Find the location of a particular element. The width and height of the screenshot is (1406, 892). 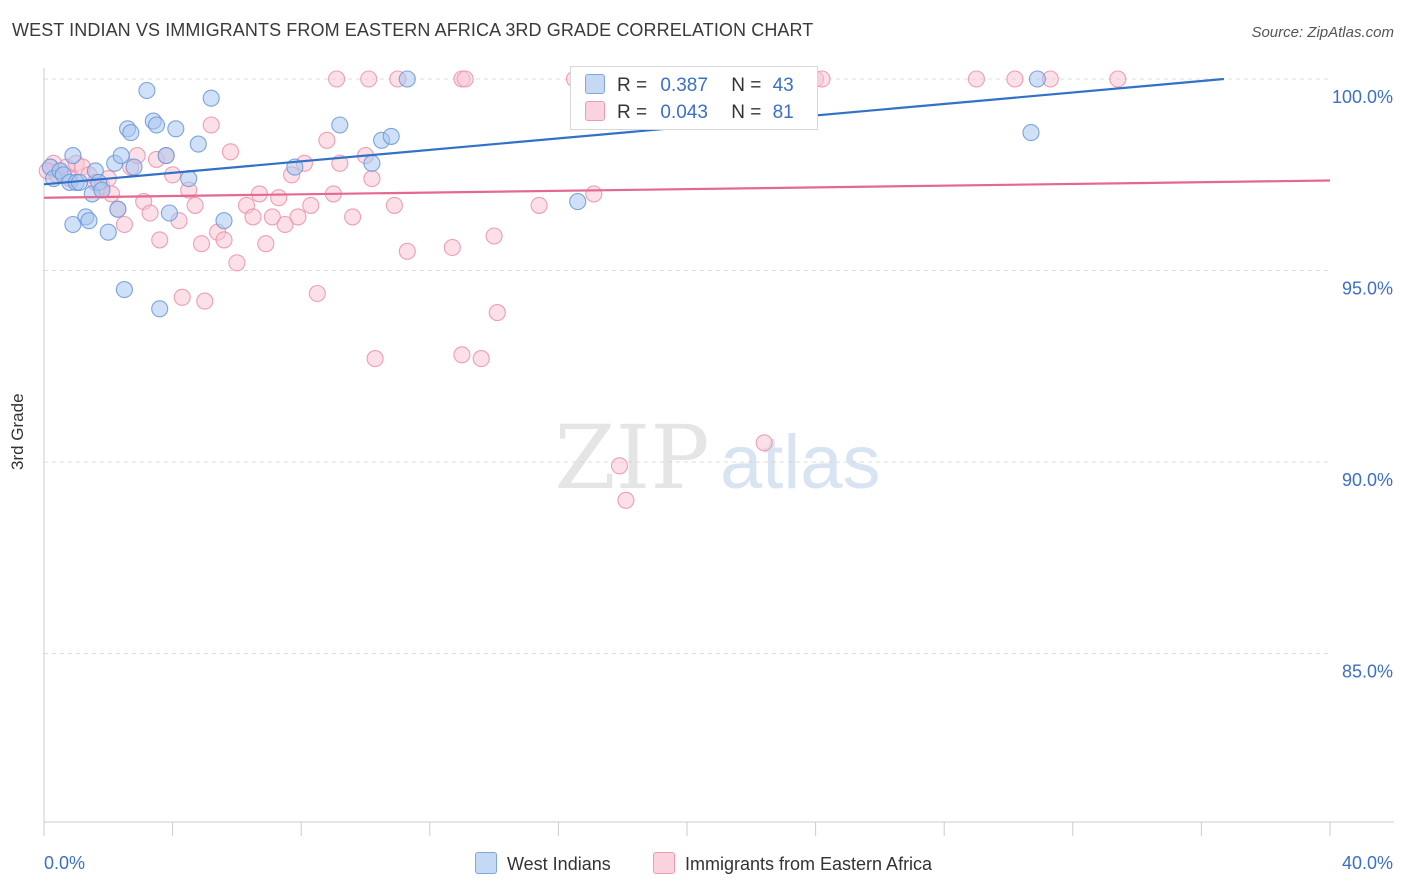

y-tick-label-100: 100.0% is located at coordinates (1362, 97).